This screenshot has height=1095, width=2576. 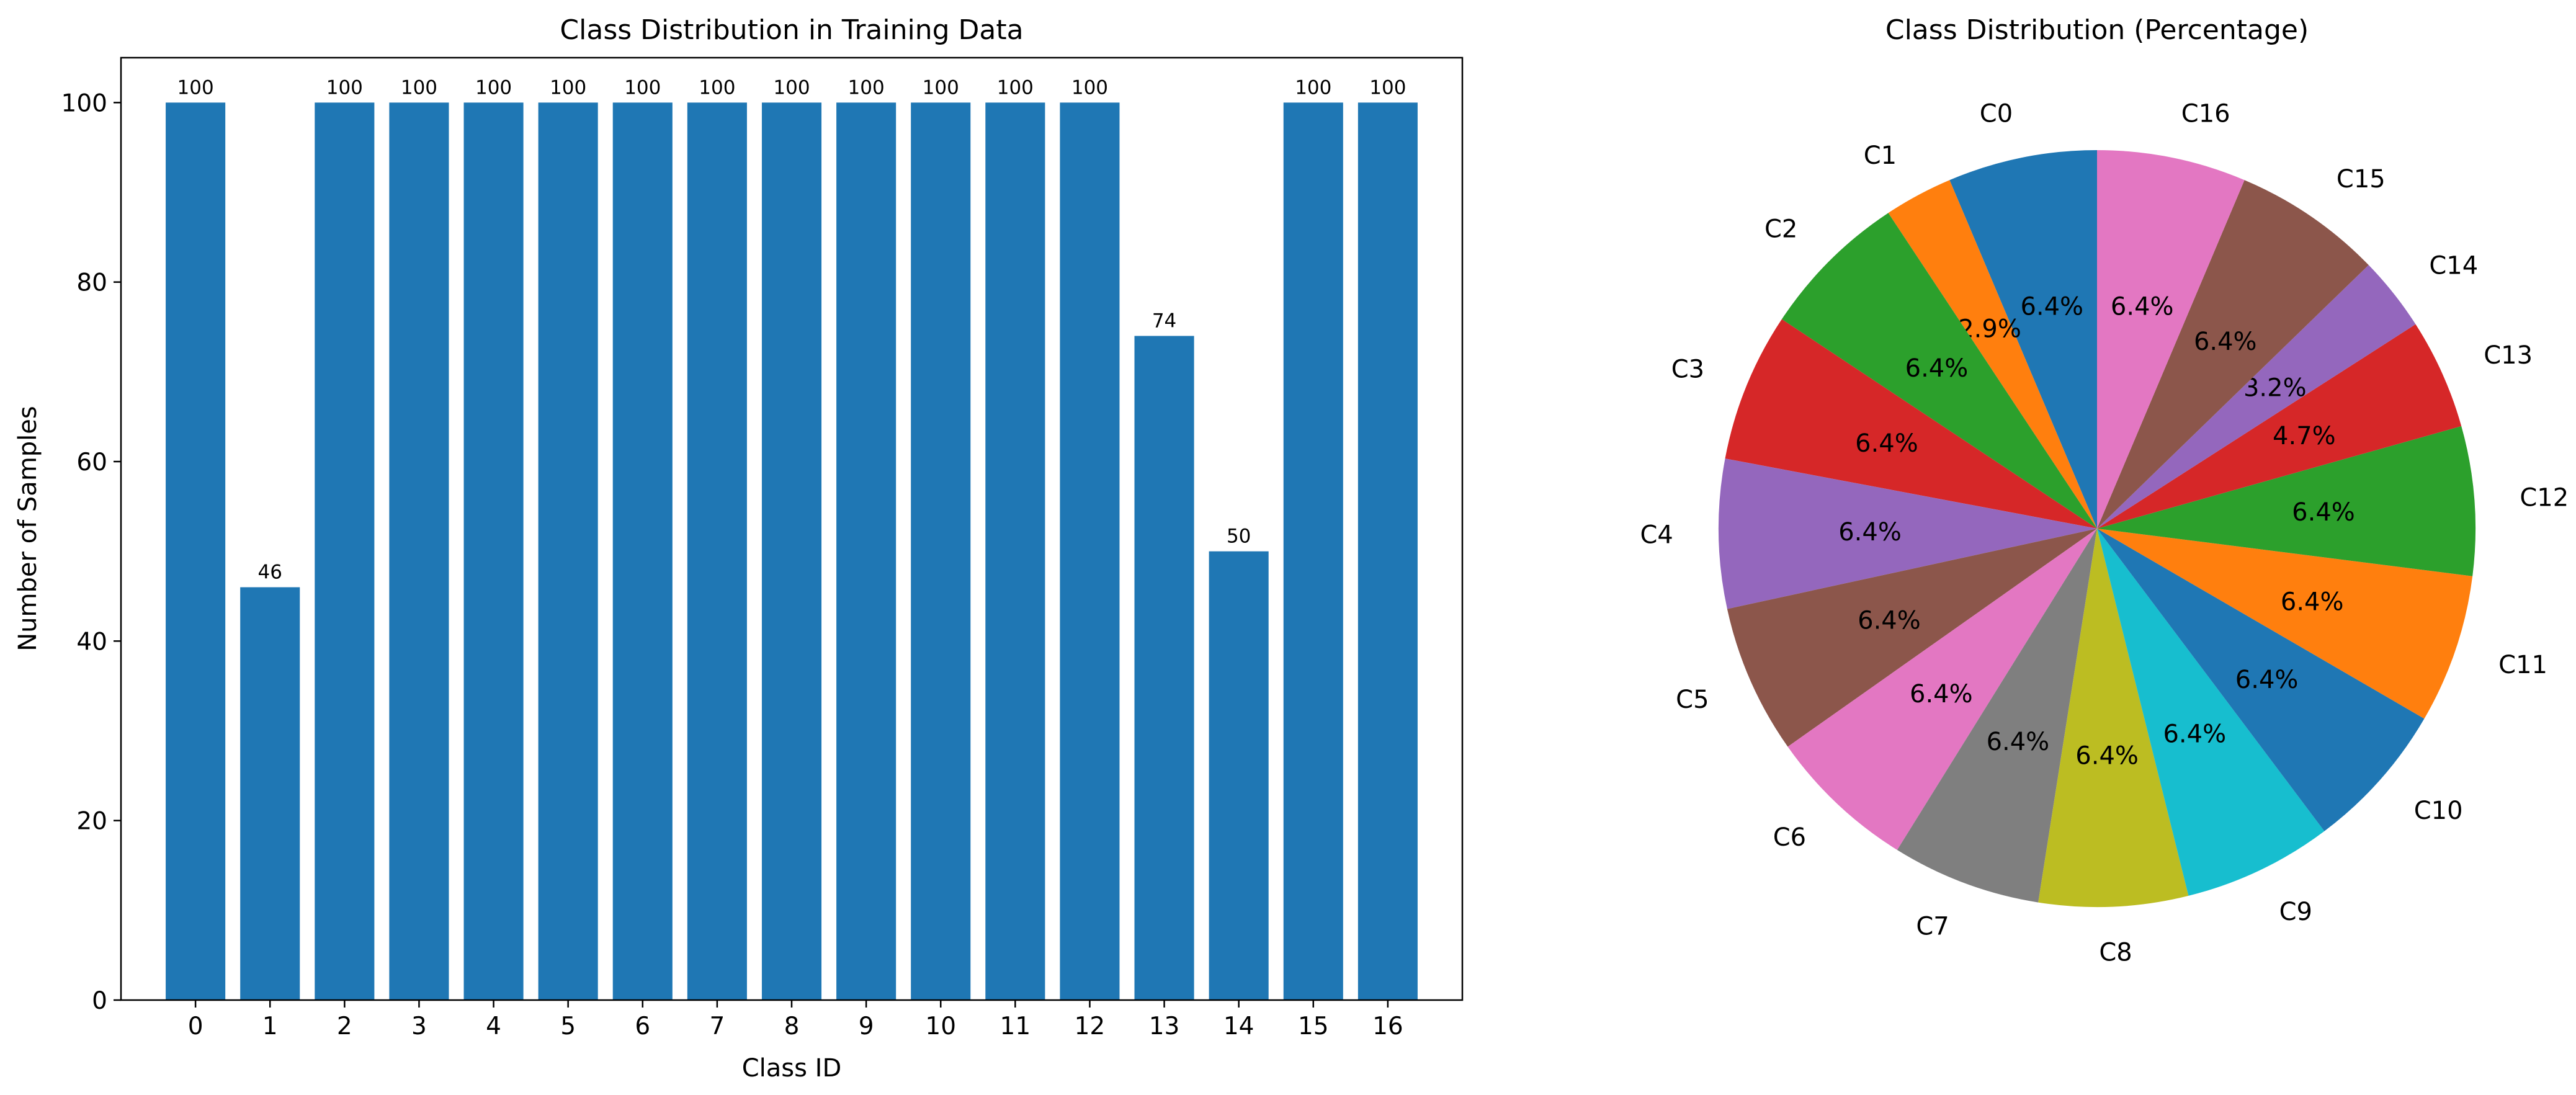 What do you see at coordinates (642, 1026) in the screenshot?
I see `x-tick-label-6: 6` at bounding box center [642, 1026].